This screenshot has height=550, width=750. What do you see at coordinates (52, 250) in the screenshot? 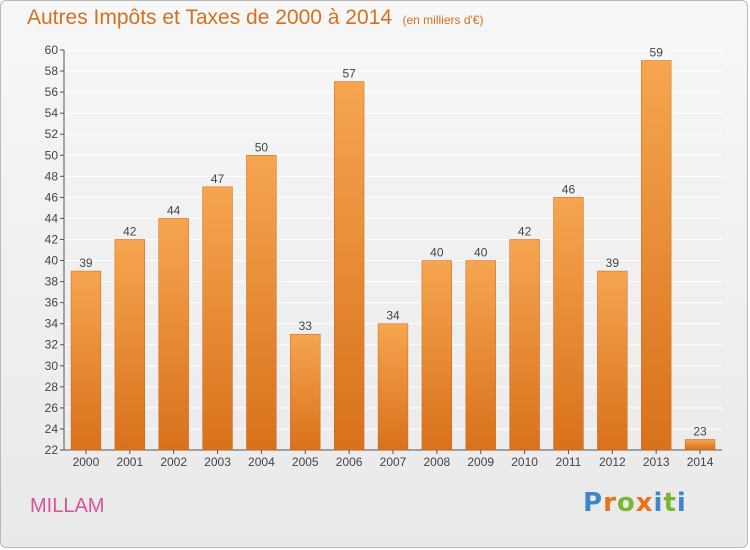
I see `y-tick-labels: 22 24 26 28 30 32 34 36 38 40 42 44 46 48 50 52 54 56 58 60` at bounding box center [52, 250].